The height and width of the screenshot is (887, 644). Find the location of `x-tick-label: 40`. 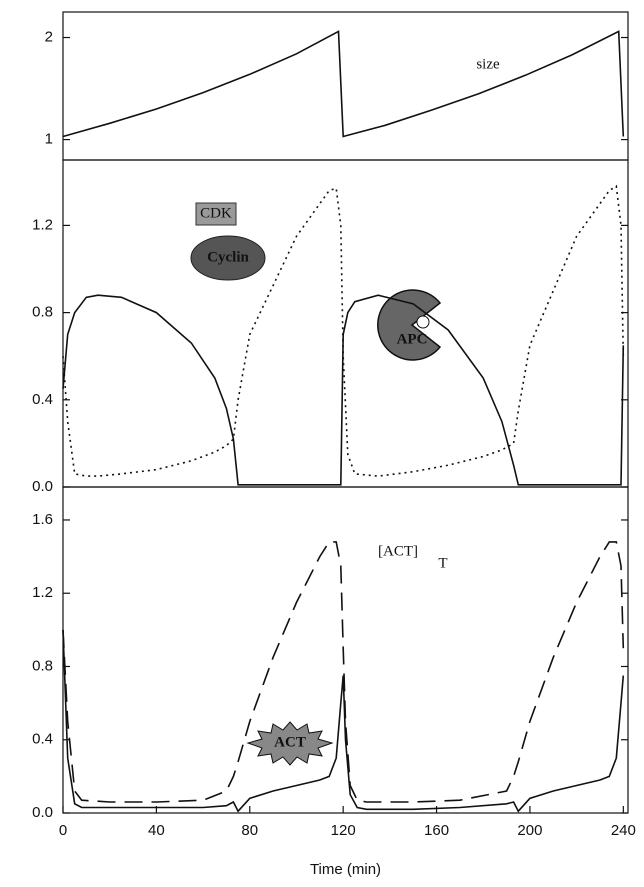

x-tick-label: 40 is located at coordinates (156, 830).